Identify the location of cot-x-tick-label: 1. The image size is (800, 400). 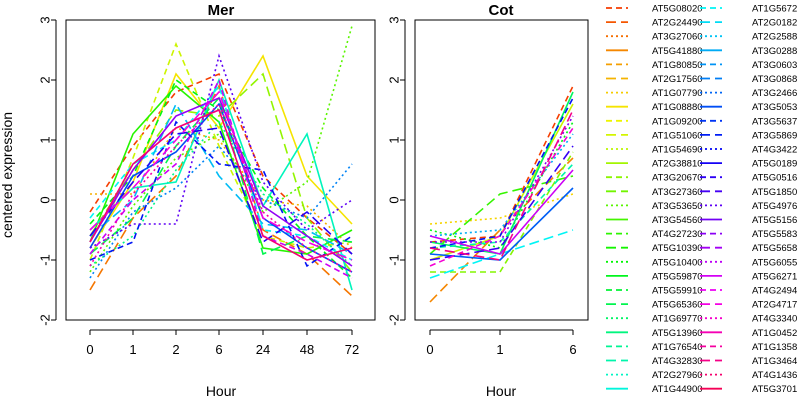
(499, 349).